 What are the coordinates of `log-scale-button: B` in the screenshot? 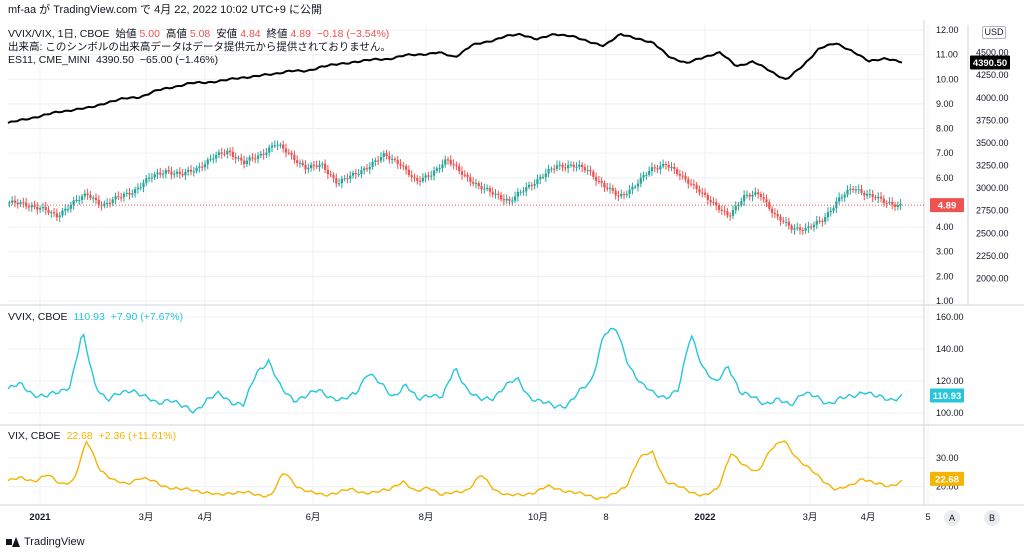 It's located at (992, 518).